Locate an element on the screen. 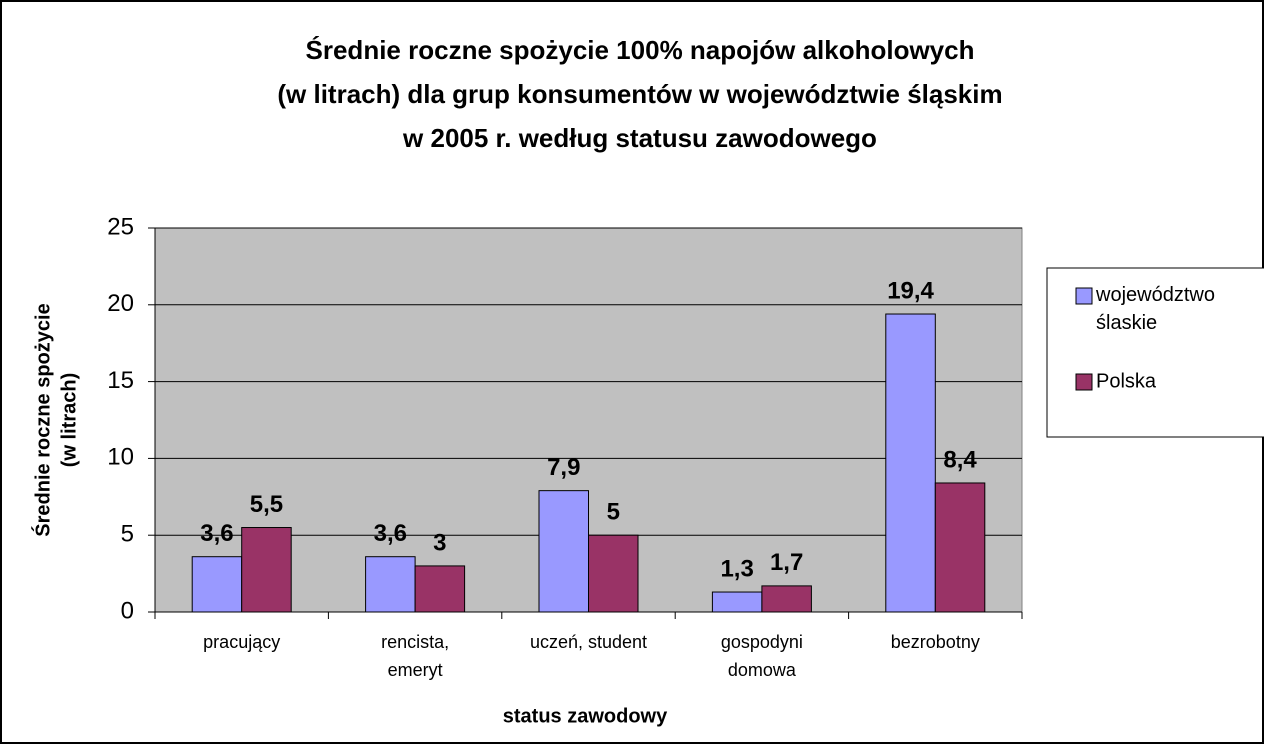  x-tick-label: gospodyni is located at coordinates (762, 642).